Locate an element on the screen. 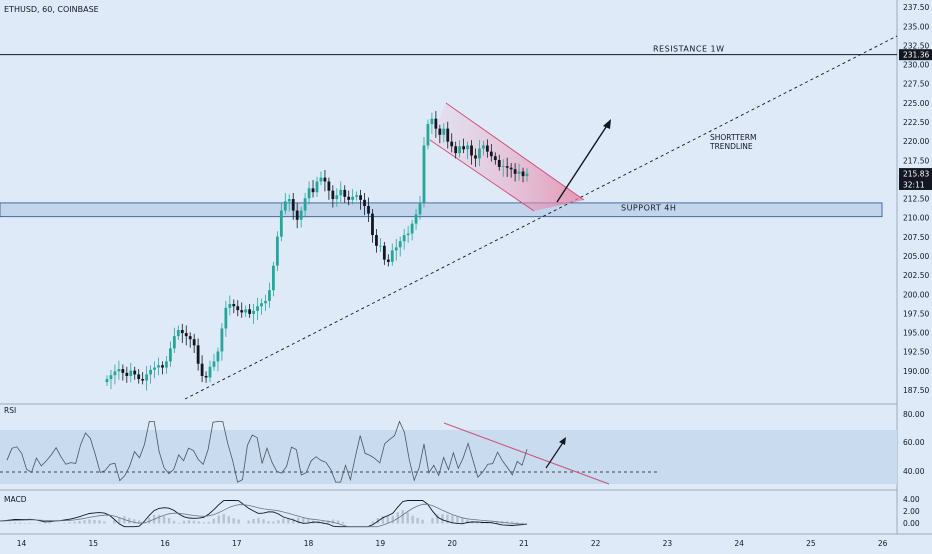 The width and height of the screenshot is (932, 554). price-tick-label: 235.00 is located at coordinates (916, 26).